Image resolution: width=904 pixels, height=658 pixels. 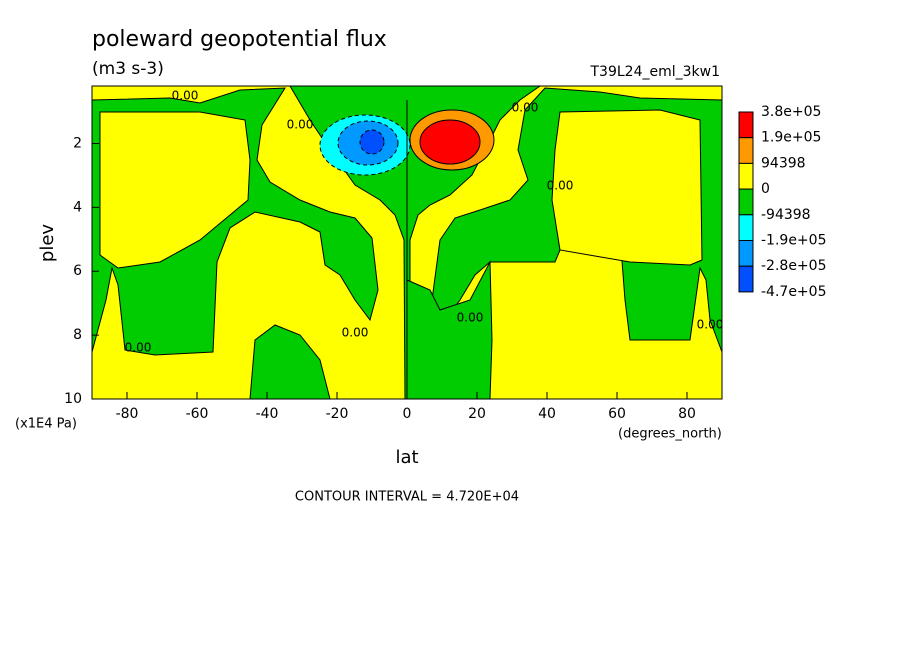 I want to click on run-label: T39L24_eml_3kw1, so click(x=655, y=72).